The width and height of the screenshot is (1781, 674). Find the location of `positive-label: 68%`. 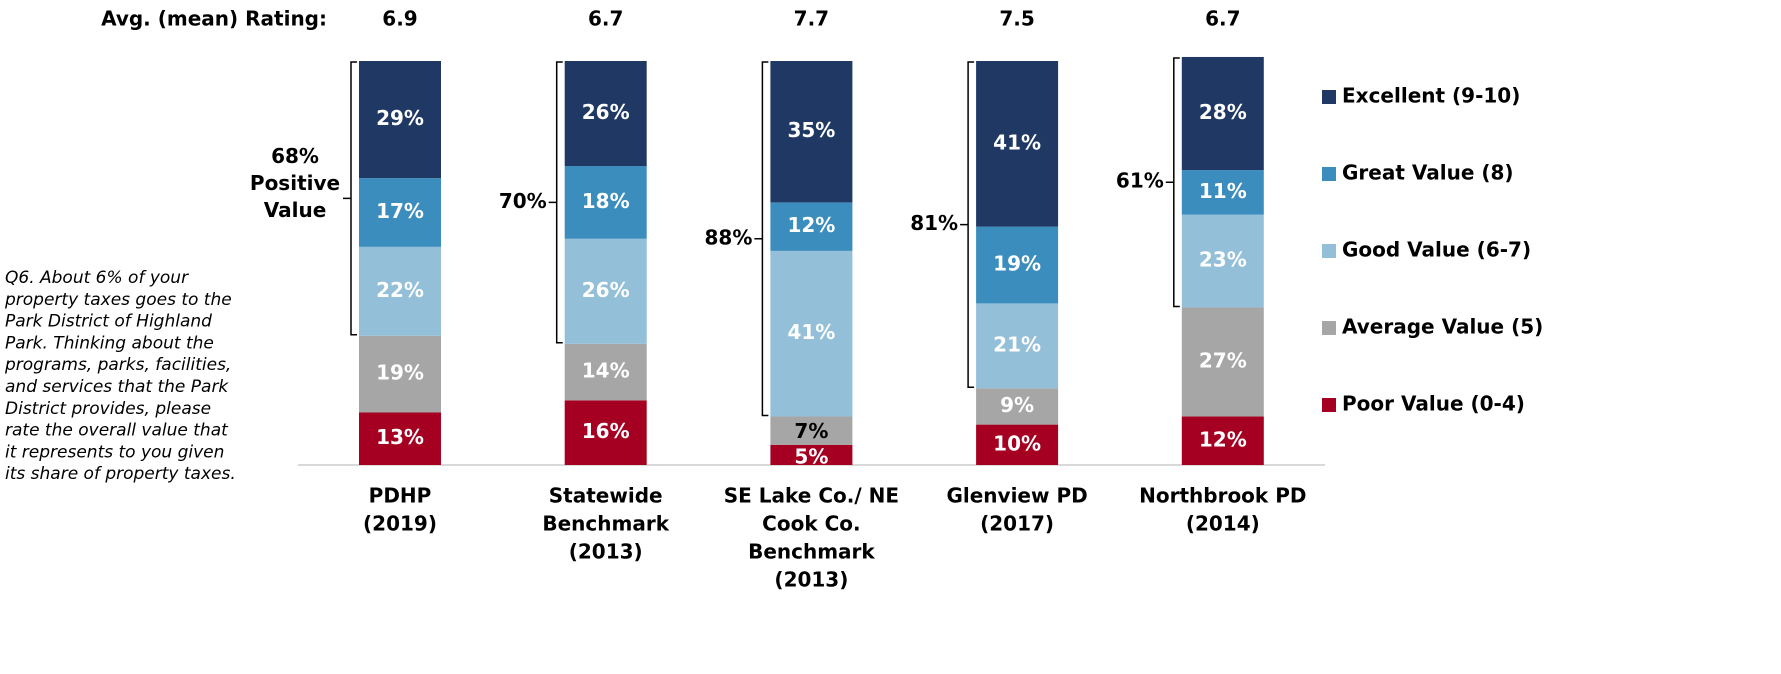

positive-label: 68% is located at coordinates (295, 156).